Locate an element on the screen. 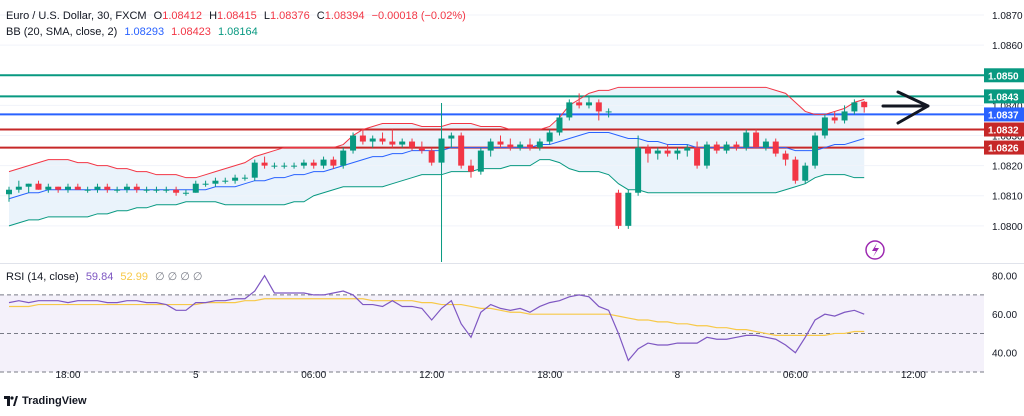 Image resolution: width=1024 pixels, height=416 pixels. arrow-annotation is located at coordinates (905, 107).